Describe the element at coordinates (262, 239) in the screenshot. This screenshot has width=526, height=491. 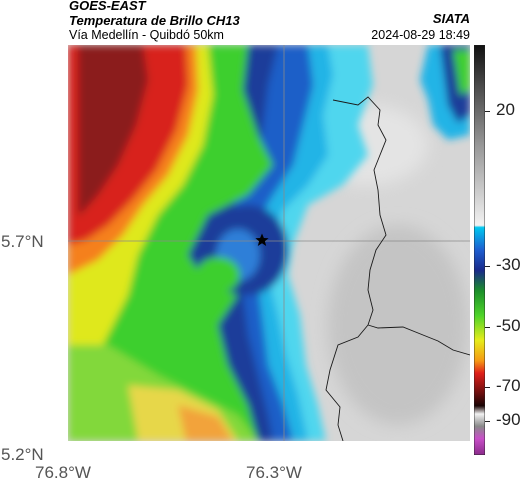
I see `star-icon` at that location.